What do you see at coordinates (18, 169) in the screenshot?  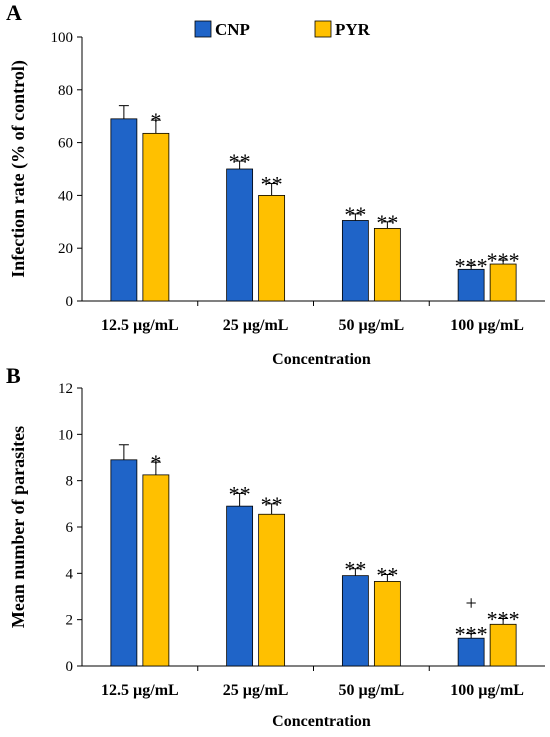 I see `y-axis-label: Infection rate (% of control)` at bounding box center [18, 169].